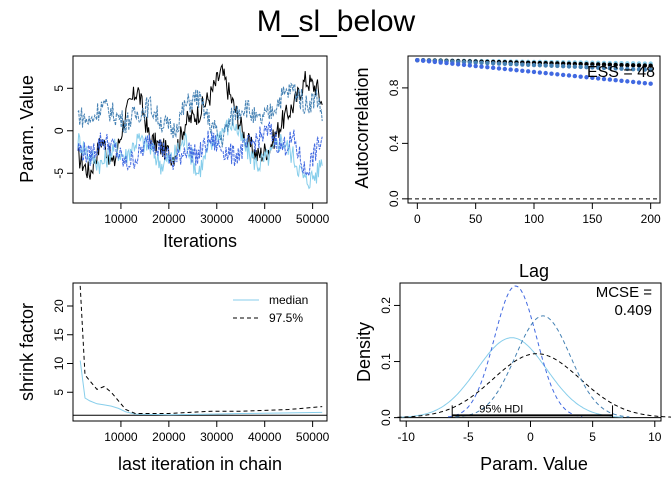 This screenshot has height=479, width=671. I want to click on shrink-xlabel: last iteration in chain, so click(200, 464).